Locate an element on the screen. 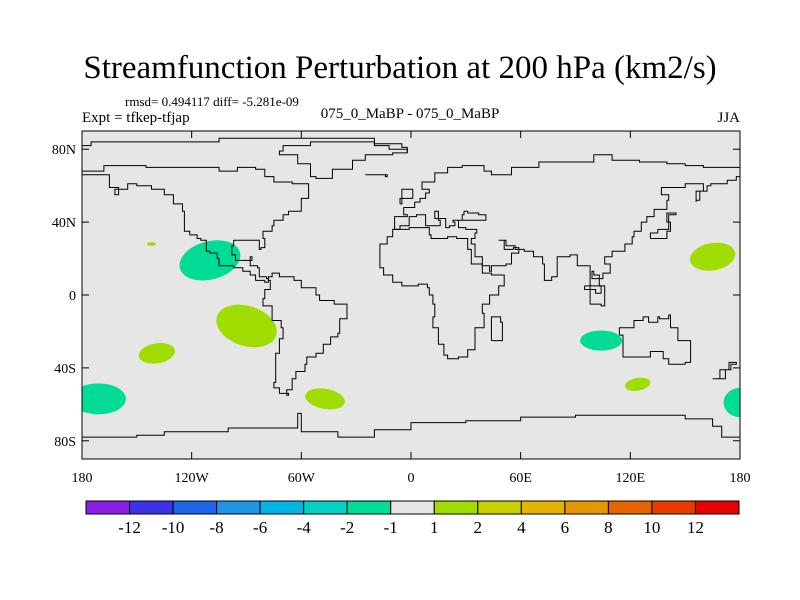 The height and width of the screenshot is (600, 800). colorbar-label: -10 is located at coordinates (173, 527).